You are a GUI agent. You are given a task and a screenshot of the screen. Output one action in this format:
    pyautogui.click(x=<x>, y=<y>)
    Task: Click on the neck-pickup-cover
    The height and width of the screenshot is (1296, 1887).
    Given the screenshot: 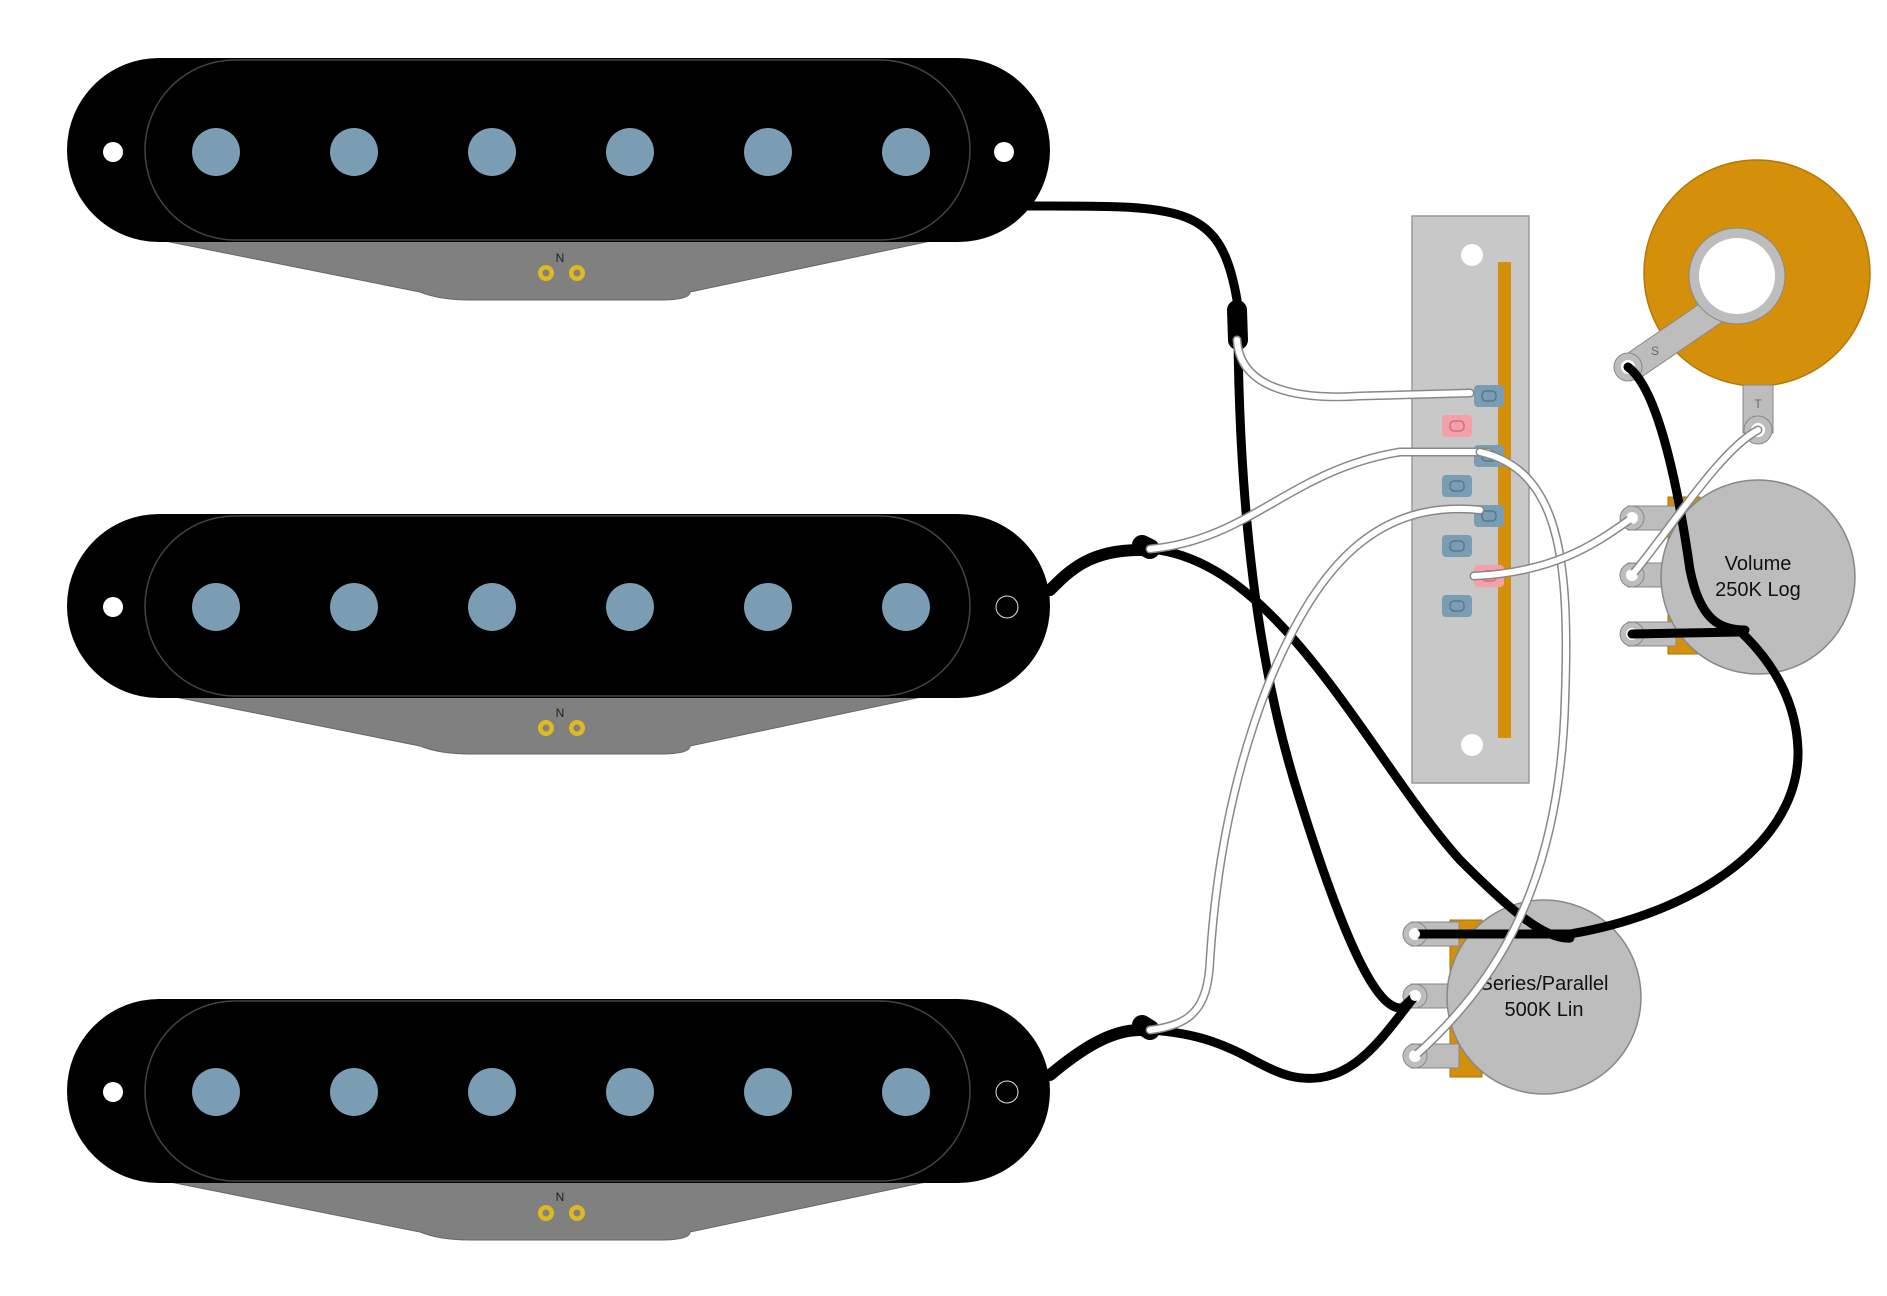 What is the action you would take?
    pyautogui.click(x=558, y=150)
    